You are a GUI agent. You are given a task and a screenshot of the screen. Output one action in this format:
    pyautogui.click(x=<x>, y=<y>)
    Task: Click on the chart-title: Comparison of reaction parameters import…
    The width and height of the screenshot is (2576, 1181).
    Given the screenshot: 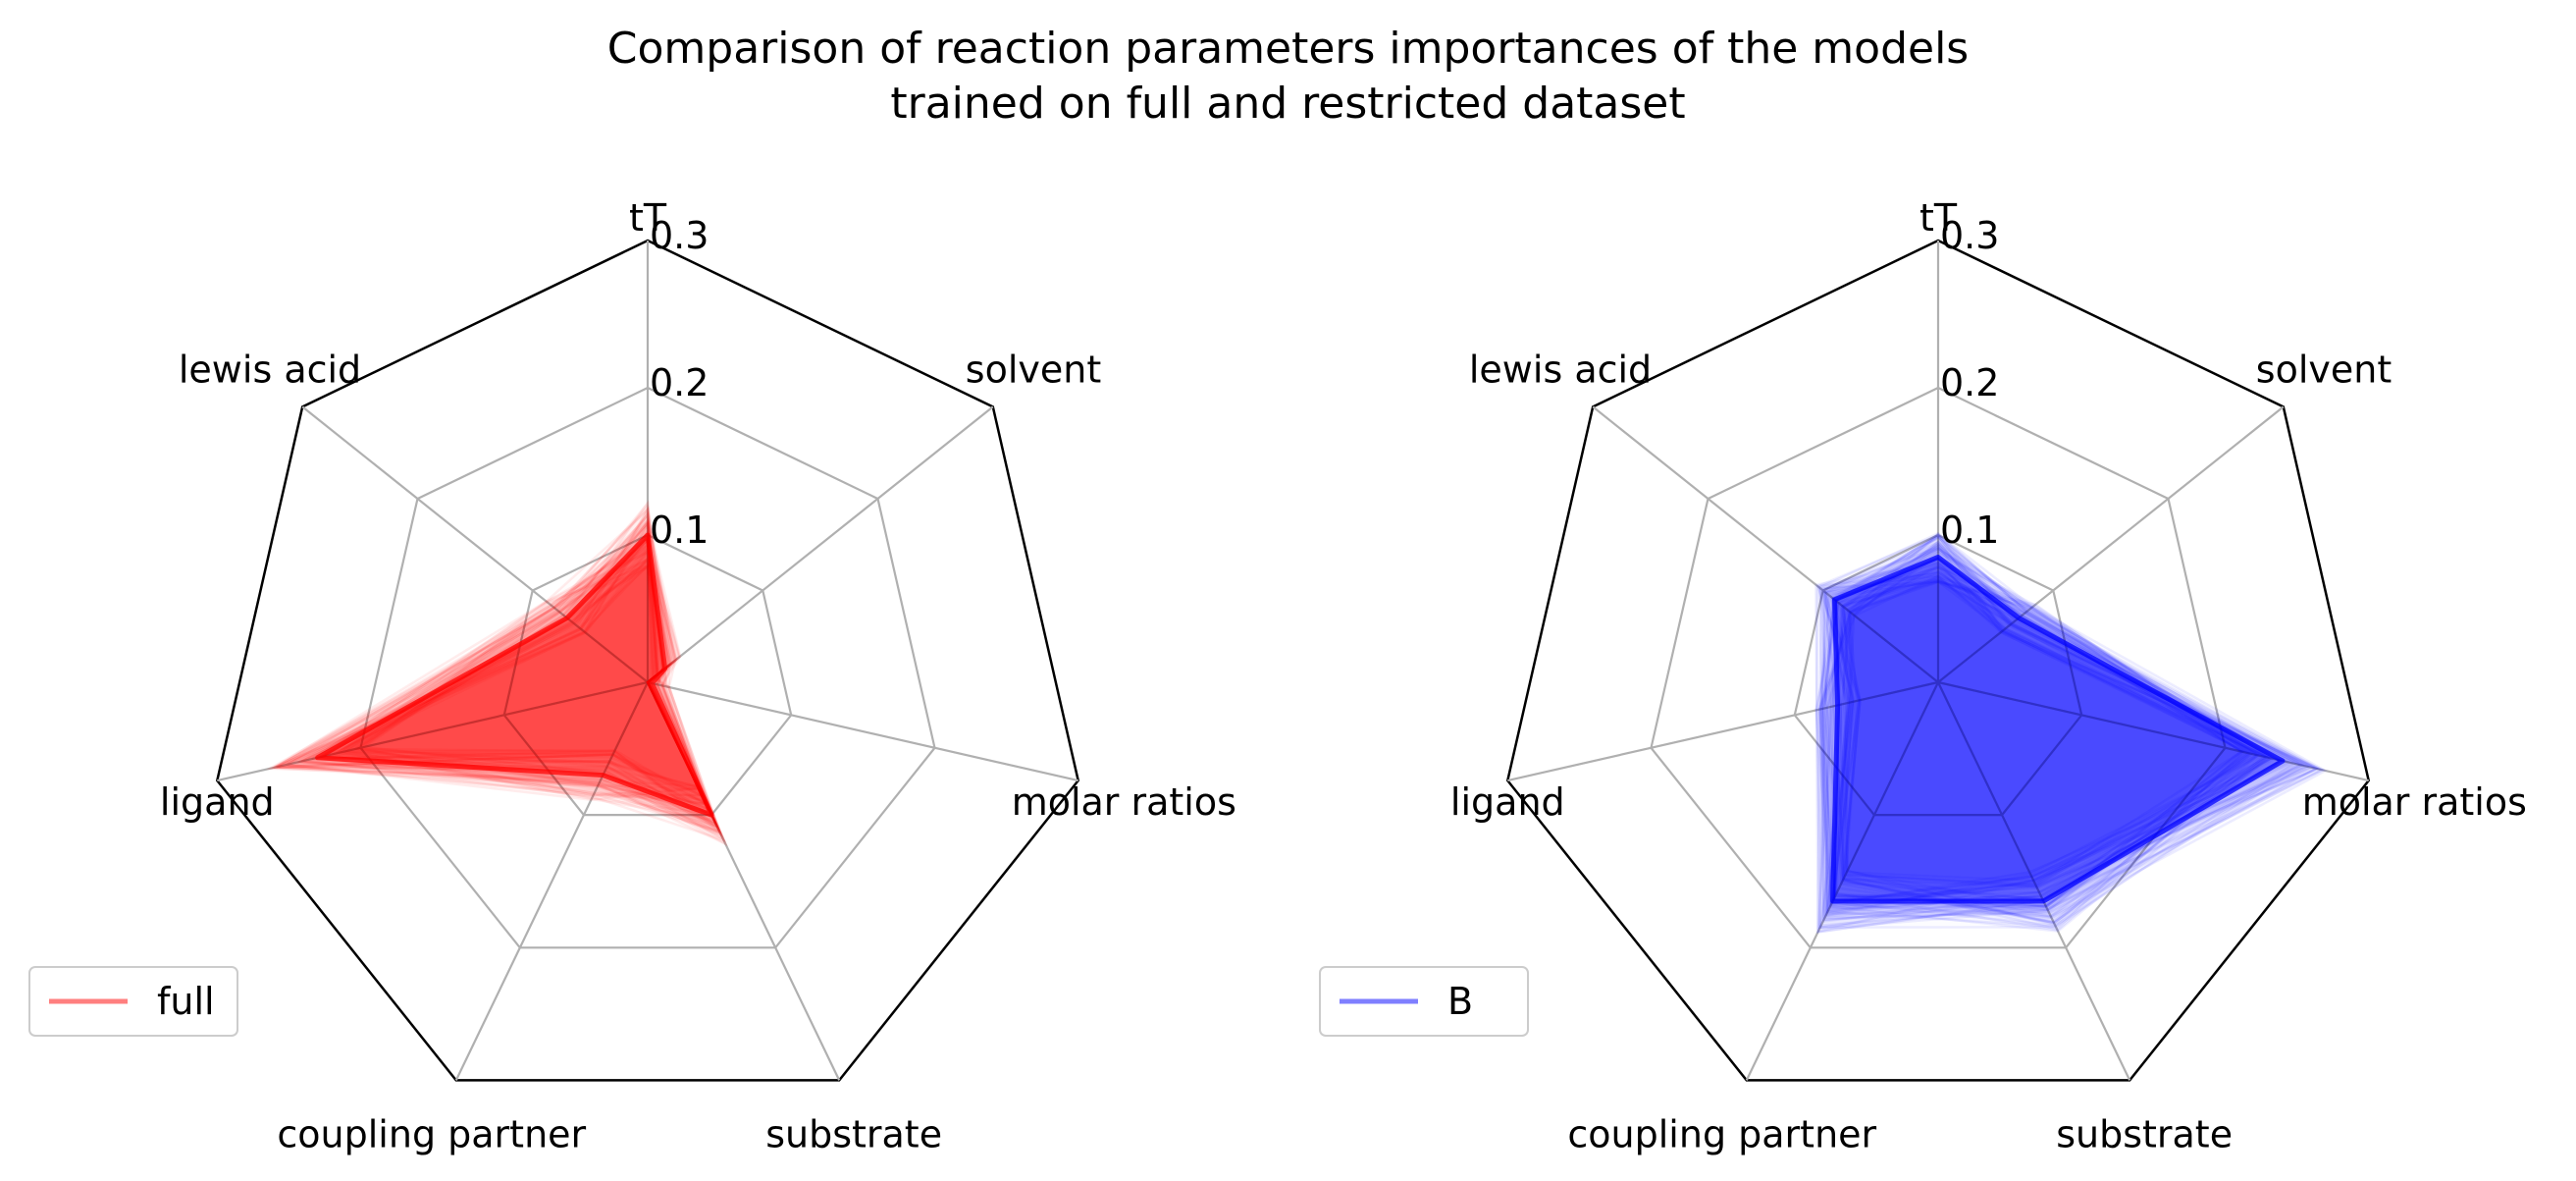 What is the action you would take?
    pyautogui.click(x=1288, y=77)
    